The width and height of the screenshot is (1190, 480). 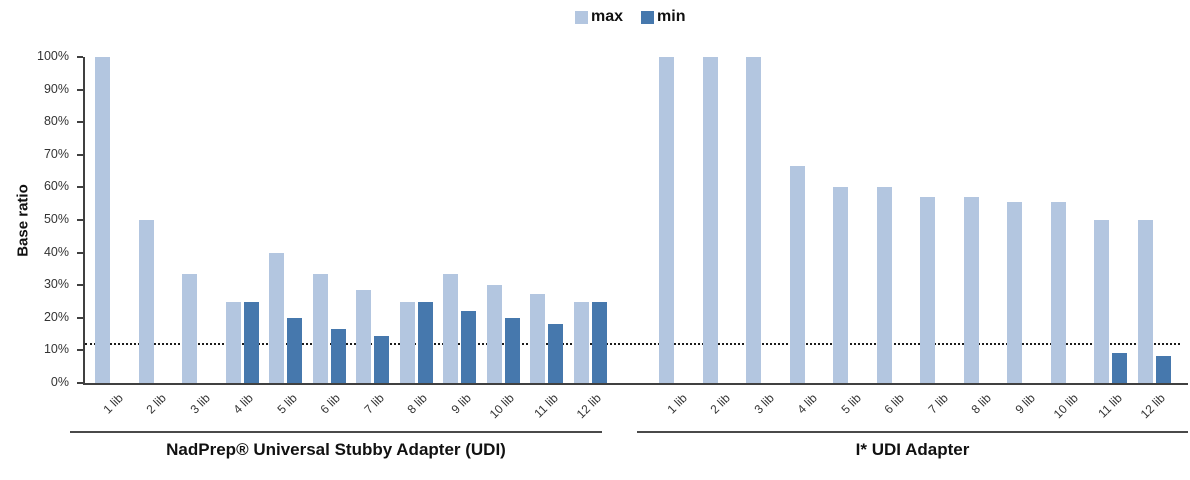 What do you see at coordinates (102, 220) in the screenshot?
I see `bar-max-group1-1lib` at bounding box center [102, 220].